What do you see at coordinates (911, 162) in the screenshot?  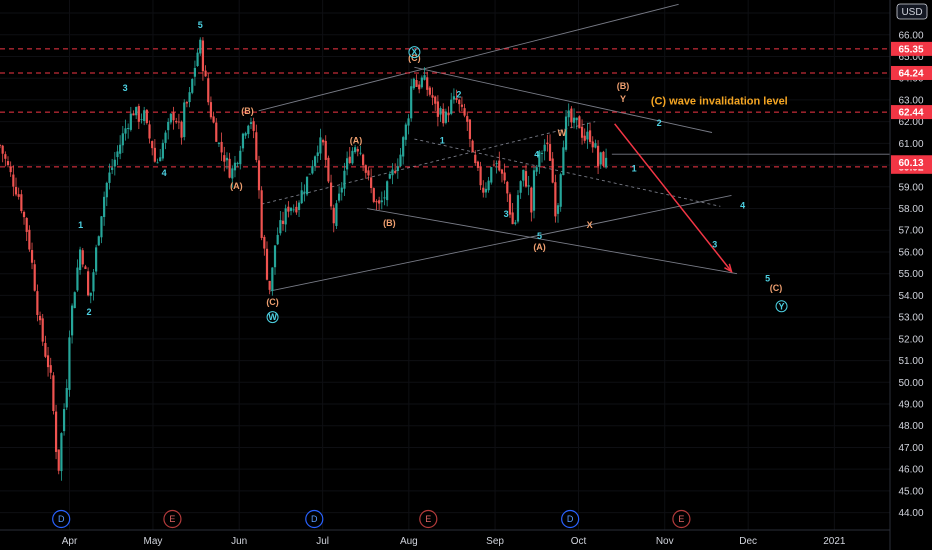 I see `current-price-box` at bounding box center [911, 162].